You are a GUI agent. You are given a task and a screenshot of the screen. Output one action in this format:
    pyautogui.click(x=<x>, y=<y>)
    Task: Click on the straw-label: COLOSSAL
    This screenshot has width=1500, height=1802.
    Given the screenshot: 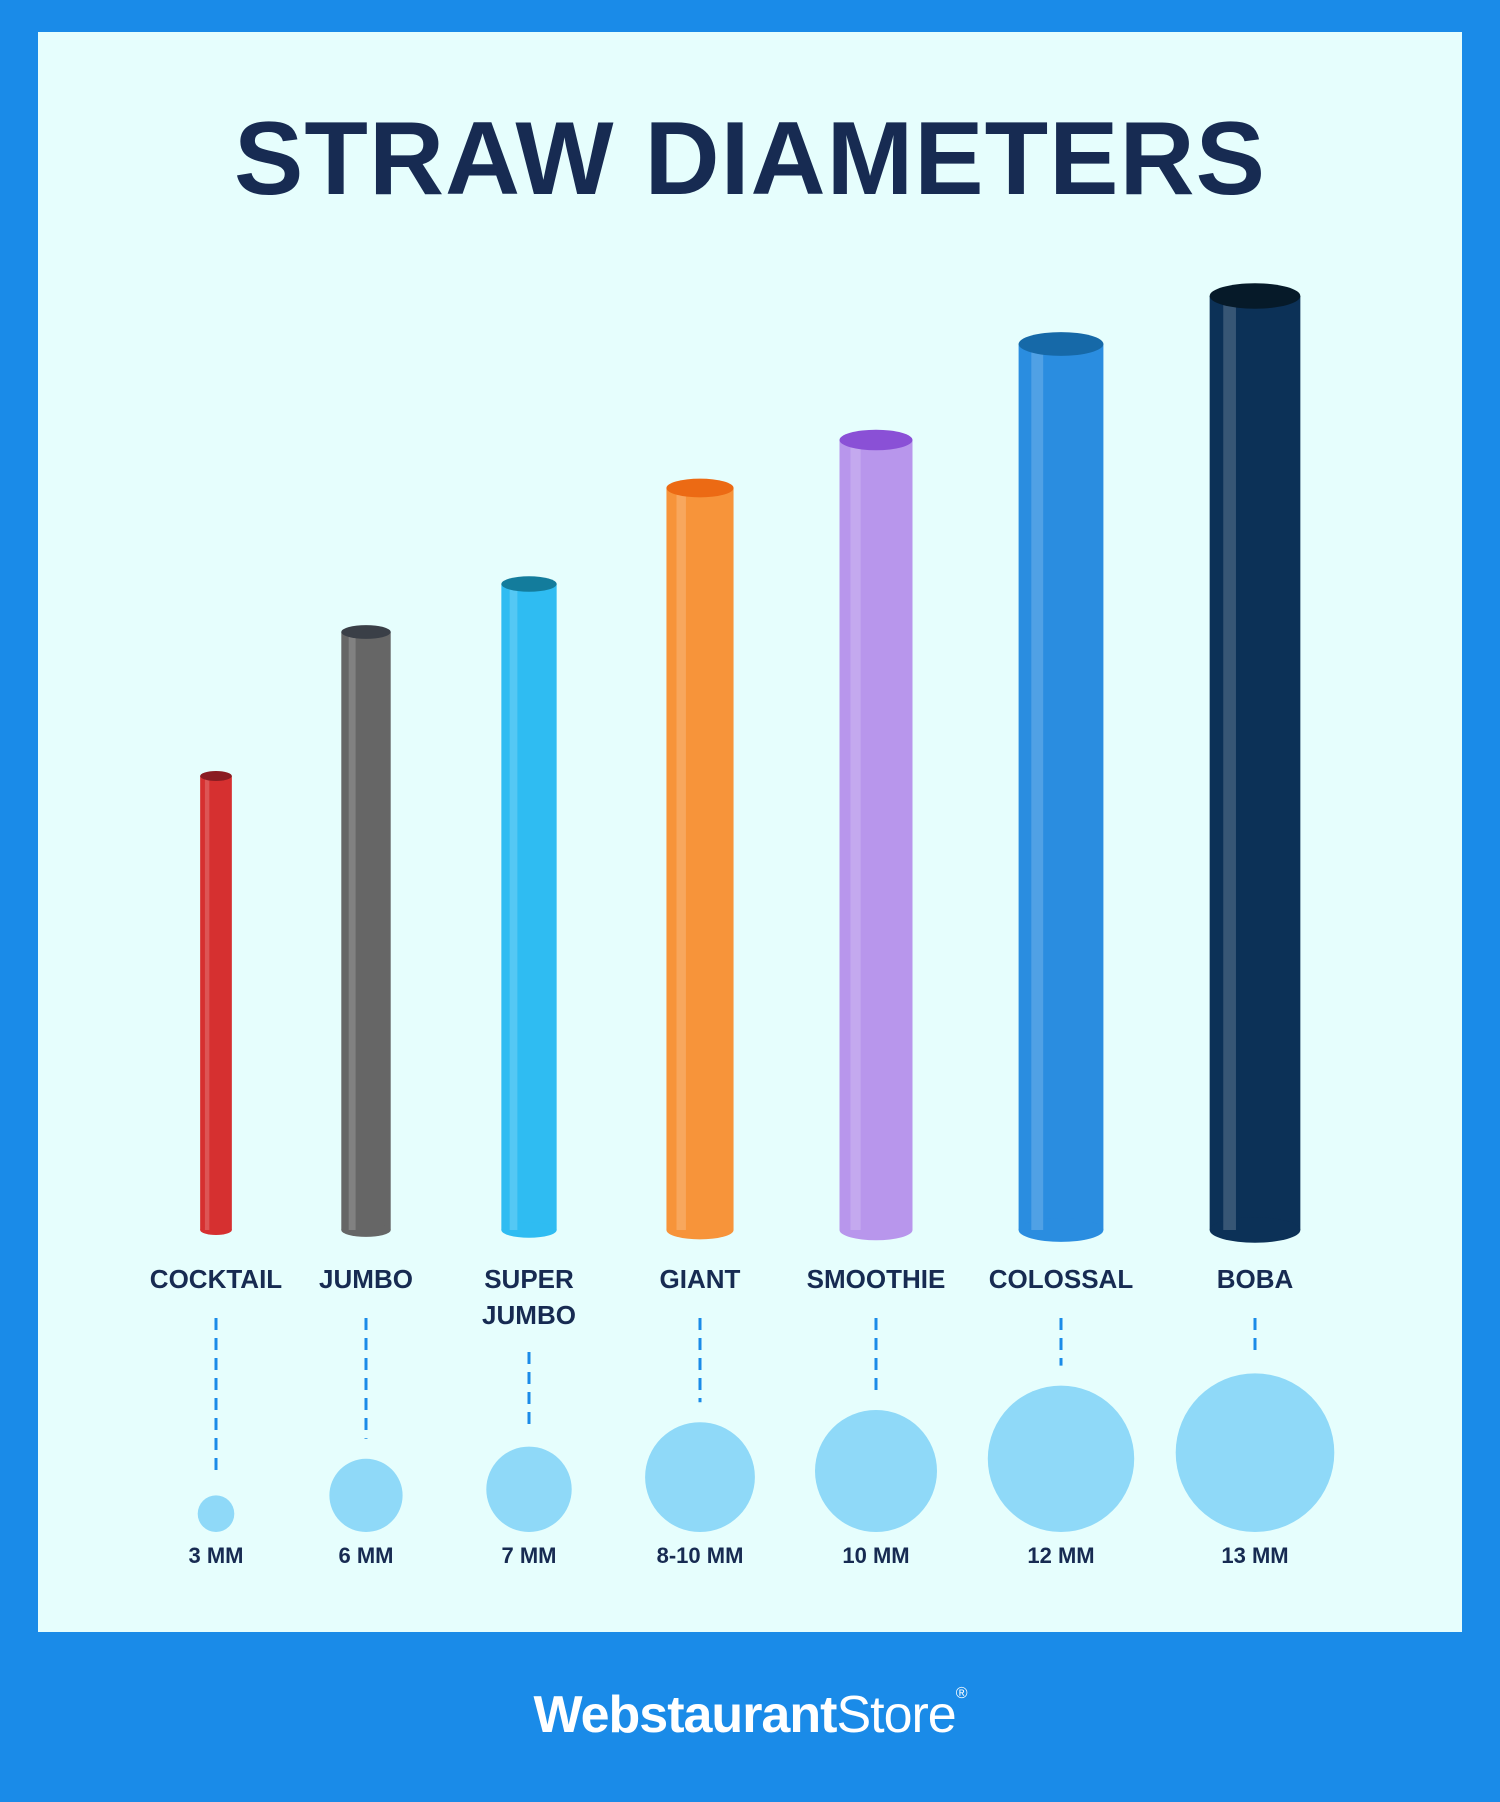 What is the action you would take?
    pyautogui.click(x=1061, y=1279)
    